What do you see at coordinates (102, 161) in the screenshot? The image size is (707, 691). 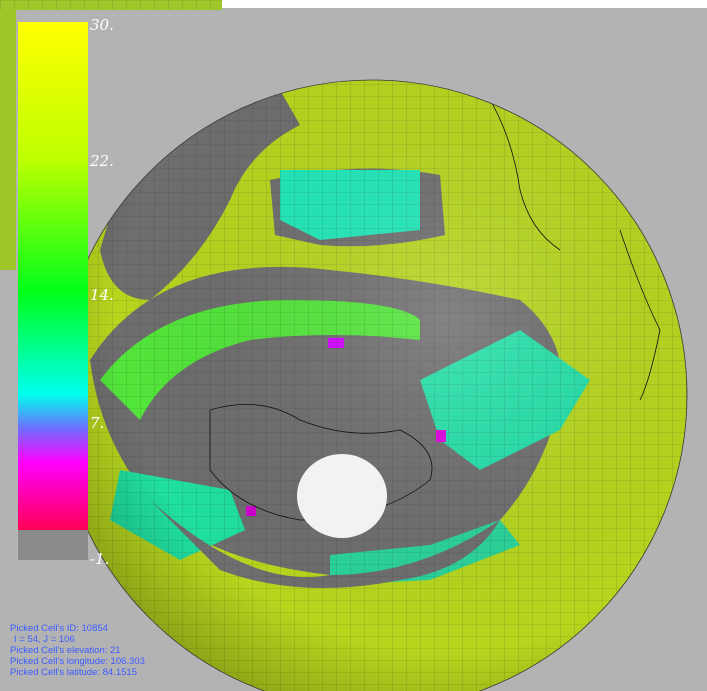 I see `legend-tick-22: 22.` at bounding box center [102, 161].